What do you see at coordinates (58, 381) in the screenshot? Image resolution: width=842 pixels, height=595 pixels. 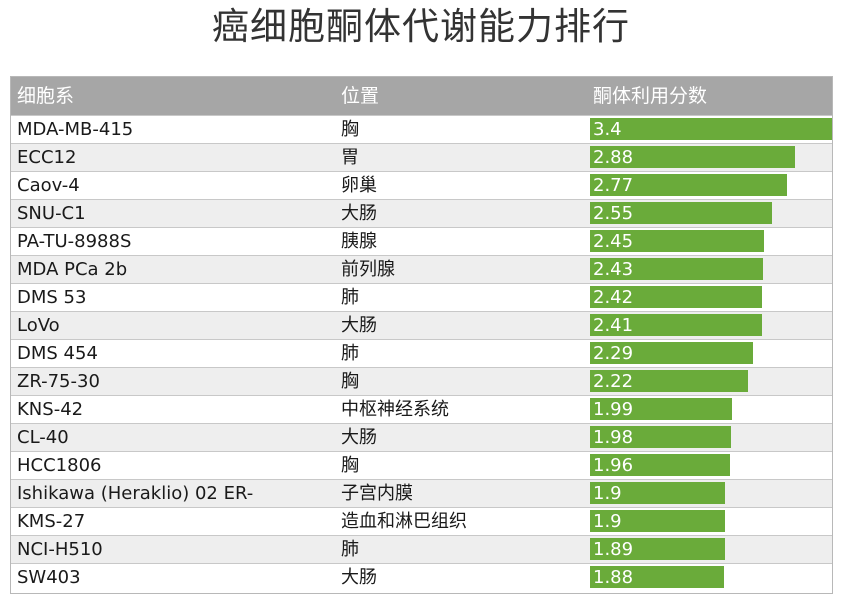 I see `cell-line-name: ZR-75-30` at bounding box center [58, 381].